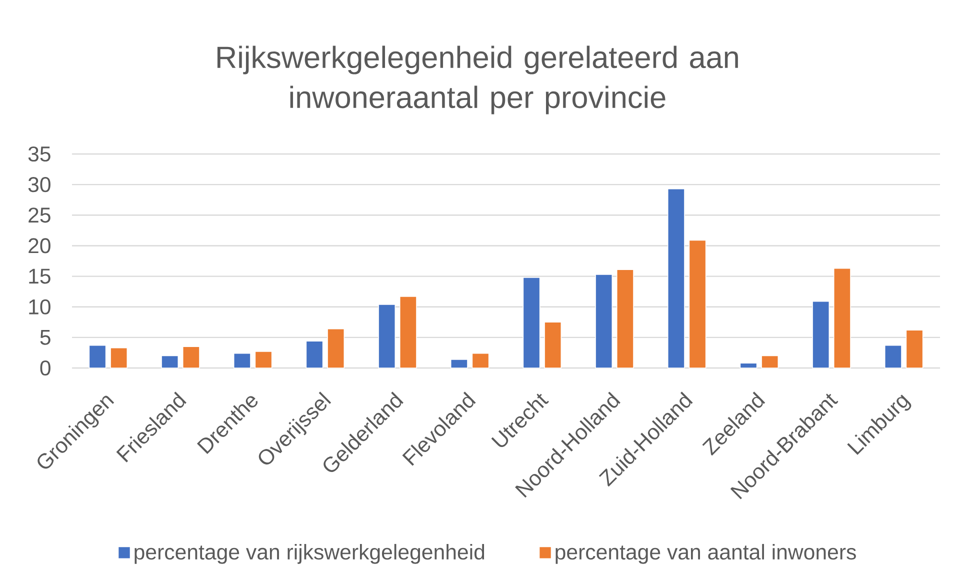  What do you see at coordinates (45, 368) in the screenshot?
I see `y-tick-label: 0` at bounding box center [45, 368].